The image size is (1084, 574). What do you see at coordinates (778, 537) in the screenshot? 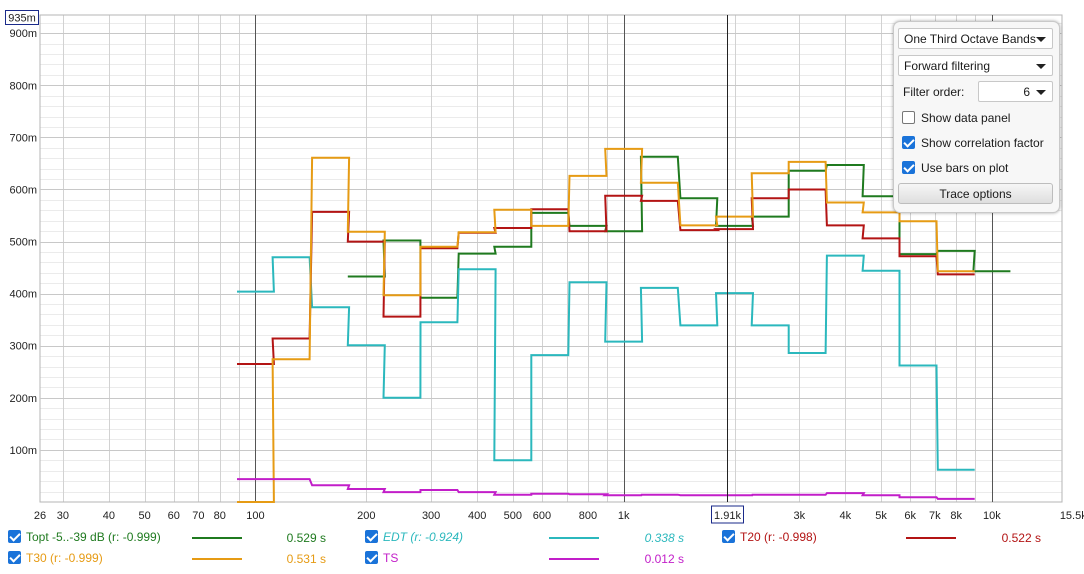
I see `legend-label-t20: T20 (r: -0.998)` at bounding box center [778, 537].